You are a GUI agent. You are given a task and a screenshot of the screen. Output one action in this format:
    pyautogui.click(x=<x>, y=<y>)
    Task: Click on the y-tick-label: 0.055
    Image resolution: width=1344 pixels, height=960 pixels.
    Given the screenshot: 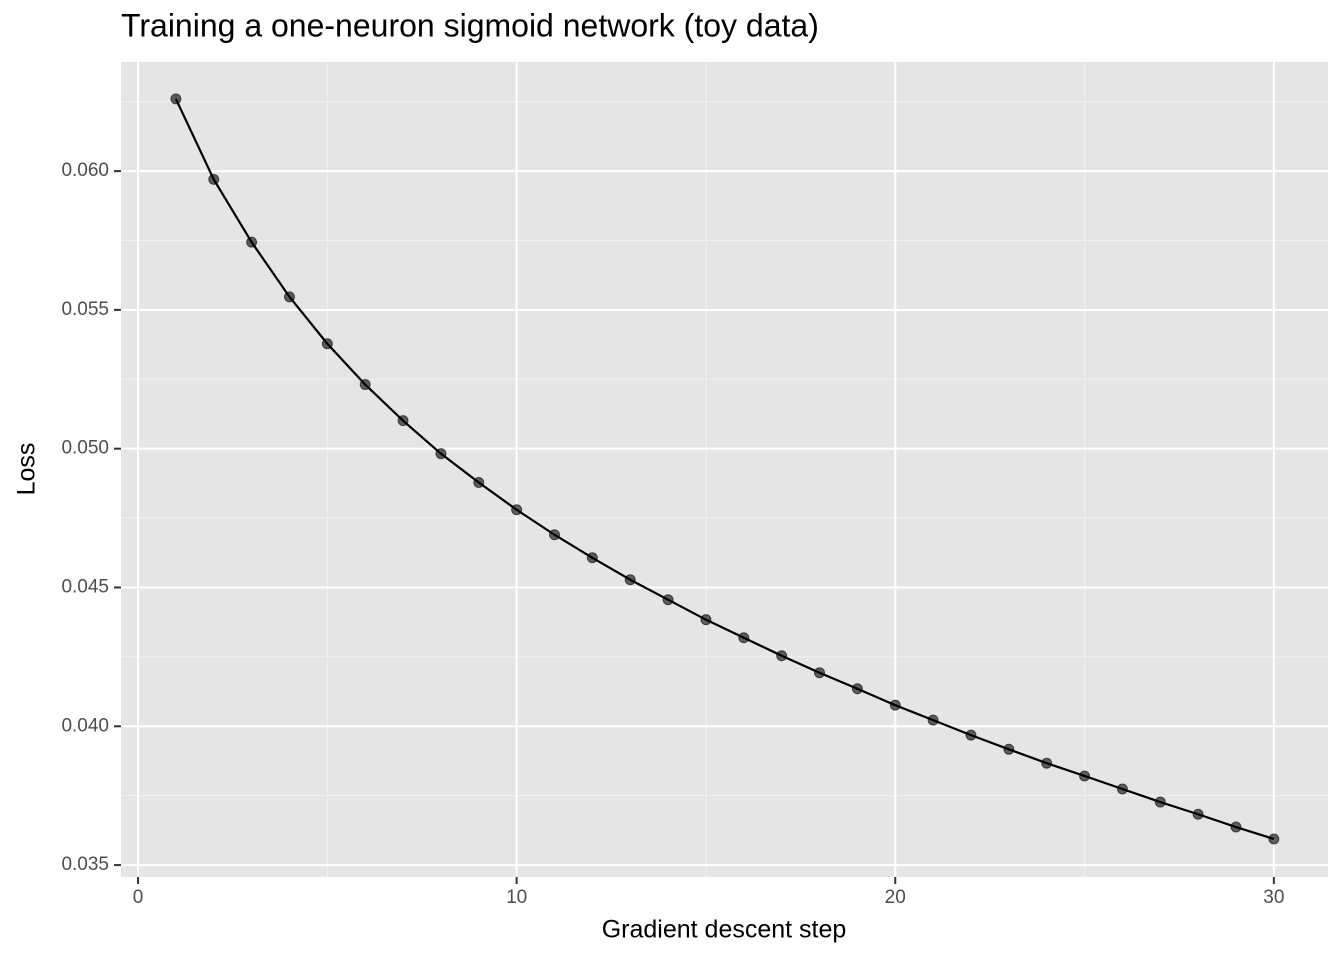 What is the action you would take?
    pyautogui.click(x=85, y=309)
    